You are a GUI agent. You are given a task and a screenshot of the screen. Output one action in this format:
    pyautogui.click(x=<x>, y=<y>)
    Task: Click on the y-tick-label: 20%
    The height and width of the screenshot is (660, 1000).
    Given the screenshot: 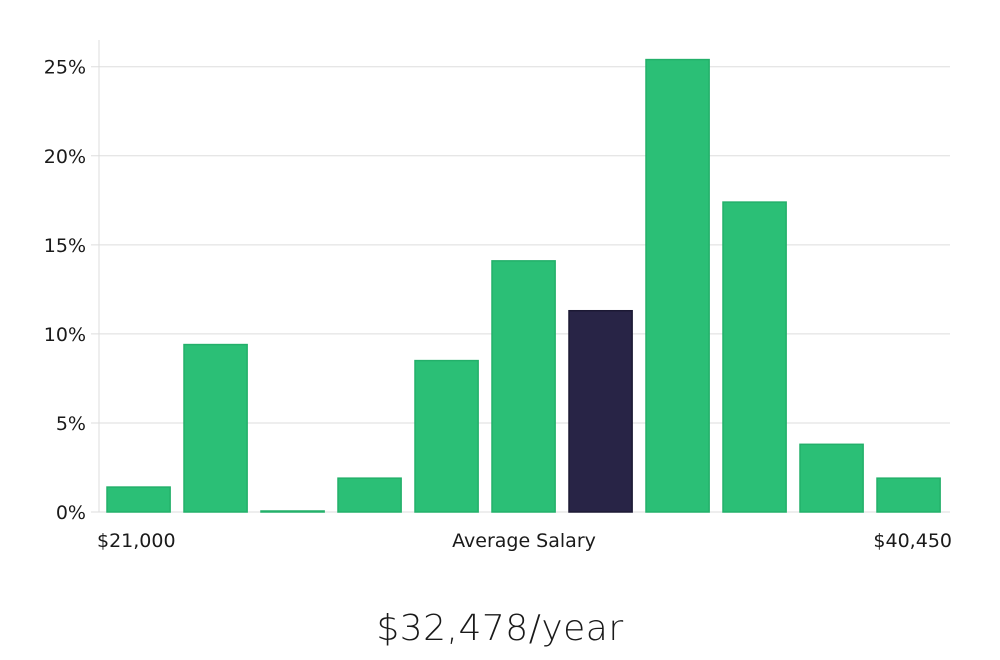 What is the action you would take?
    pyautogui.click(x=65, y=157)
    